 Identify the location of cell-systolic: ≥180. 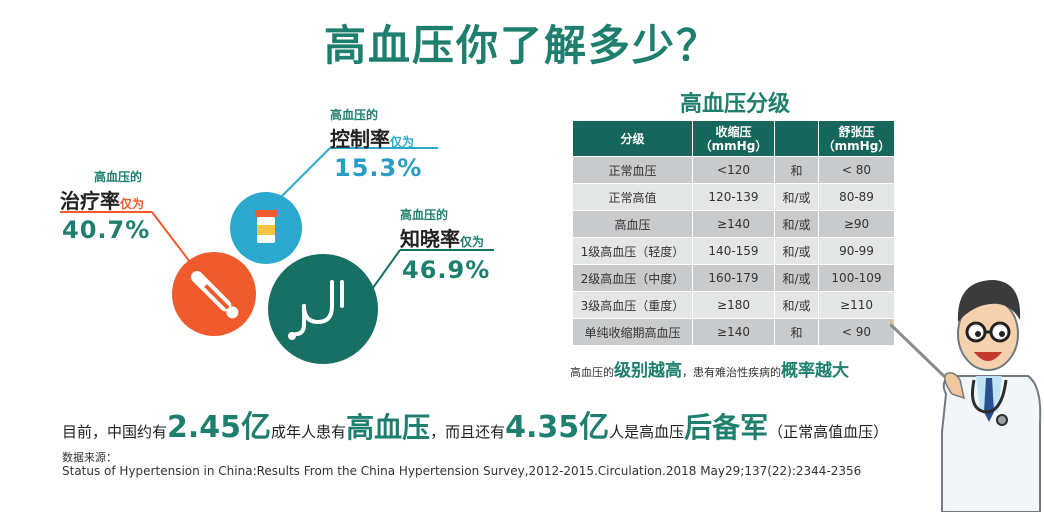
(733, 305).